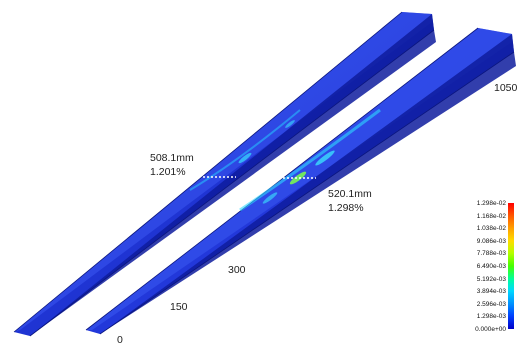  I want to click on scale-label-0: 0, so click(120, 340).